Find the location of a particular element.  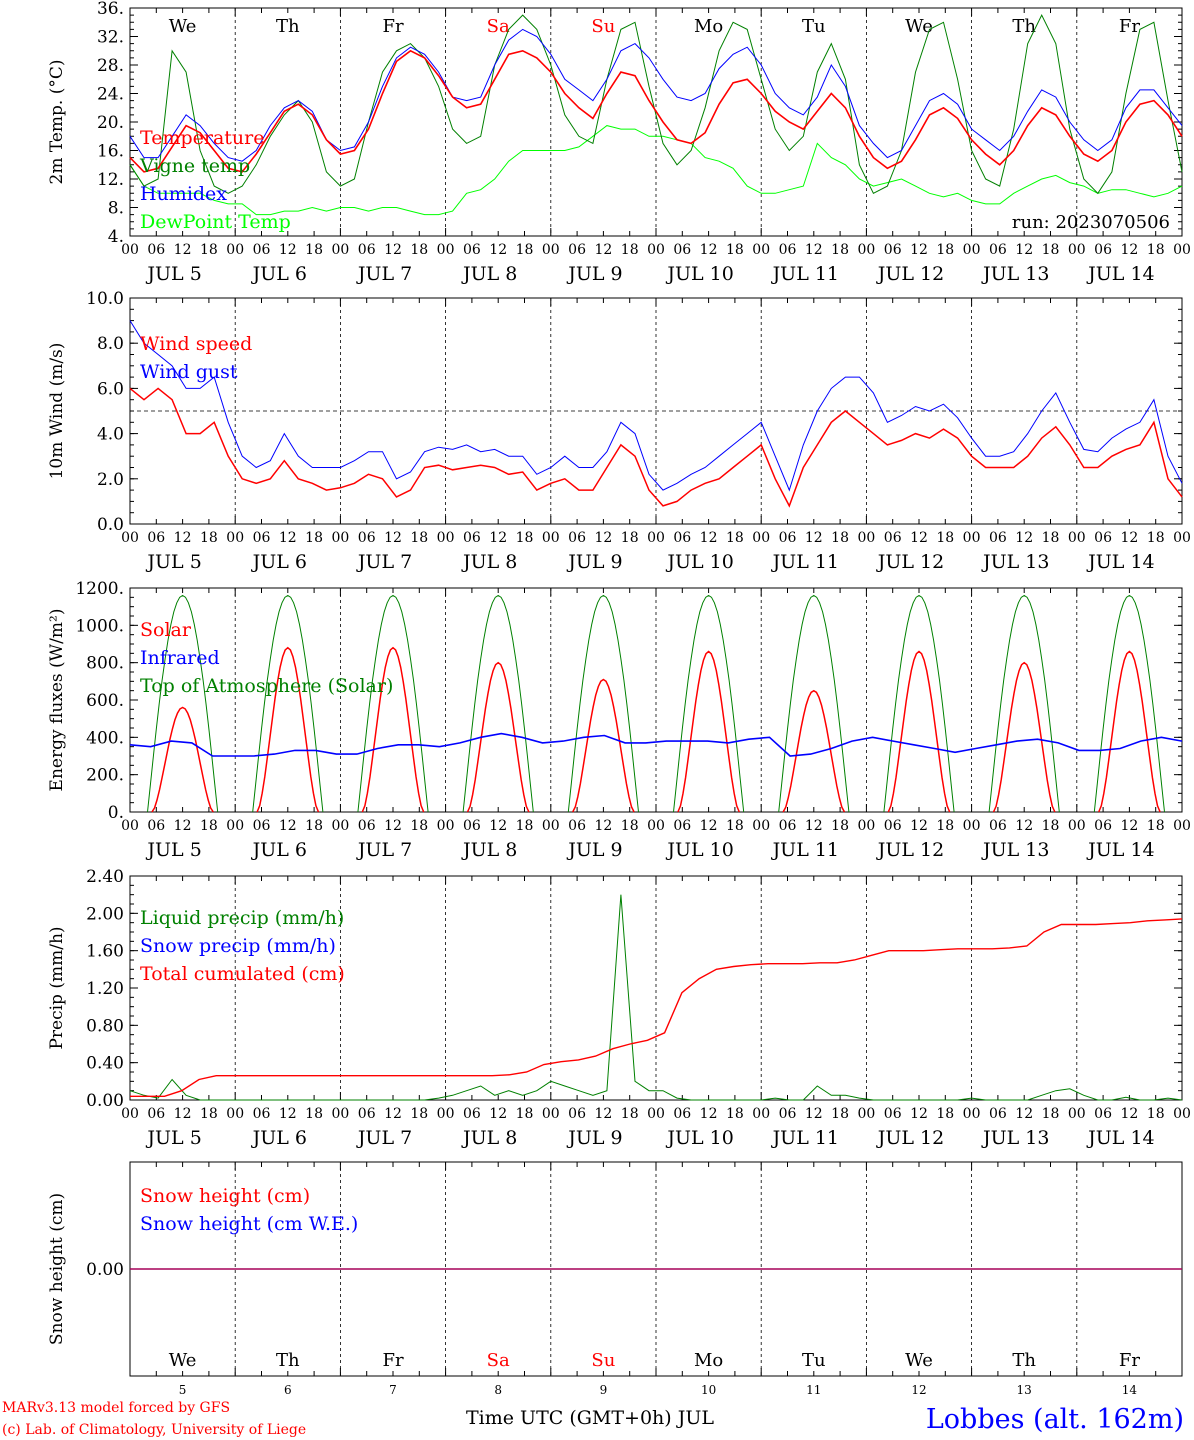

y-tick-label: 4.0 is located at coordinates (110, 435).